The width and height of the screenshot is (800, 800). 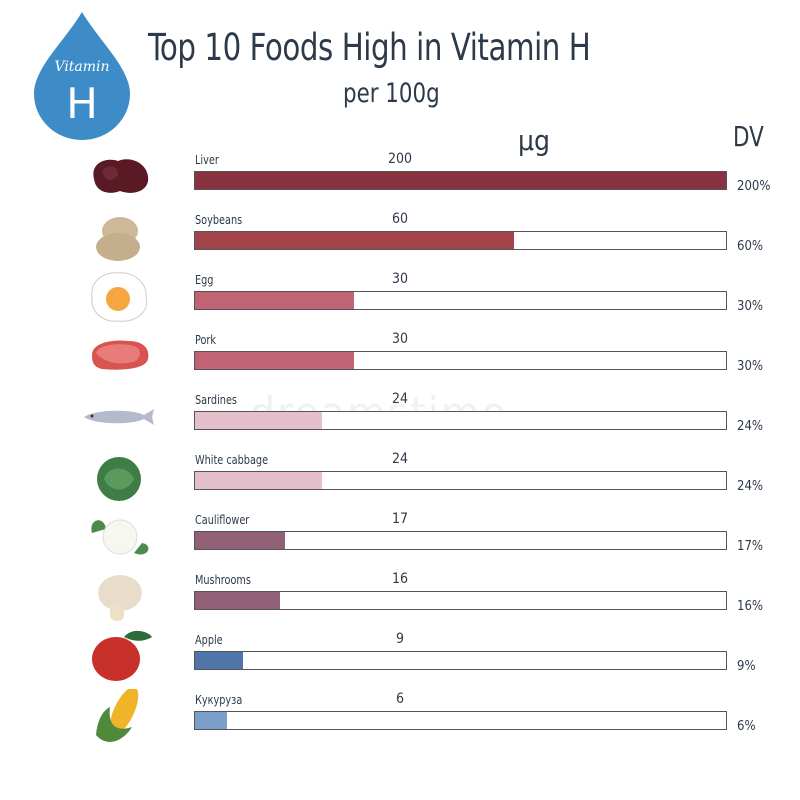 I want to click on food-name: Кукуруза, so click(x=219, y=700).